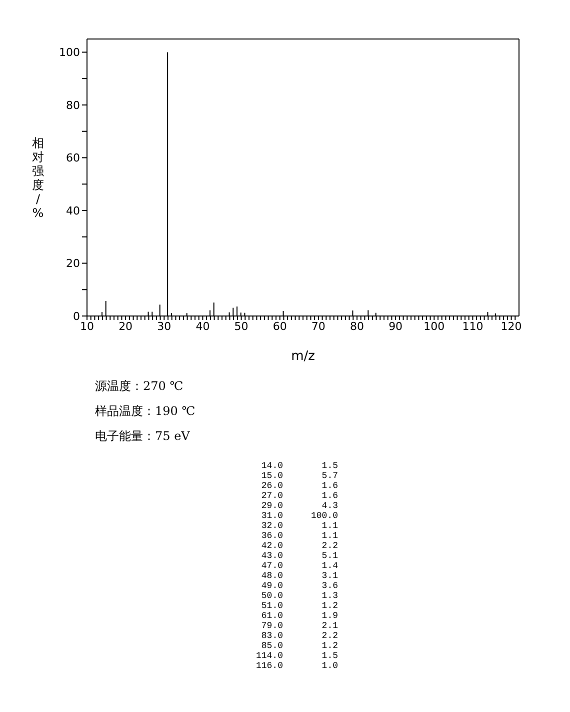 The image size is (570, 712). Describe the element at coordinates (271, 616) in the screenshot. I see `text: 61.0` at that location.